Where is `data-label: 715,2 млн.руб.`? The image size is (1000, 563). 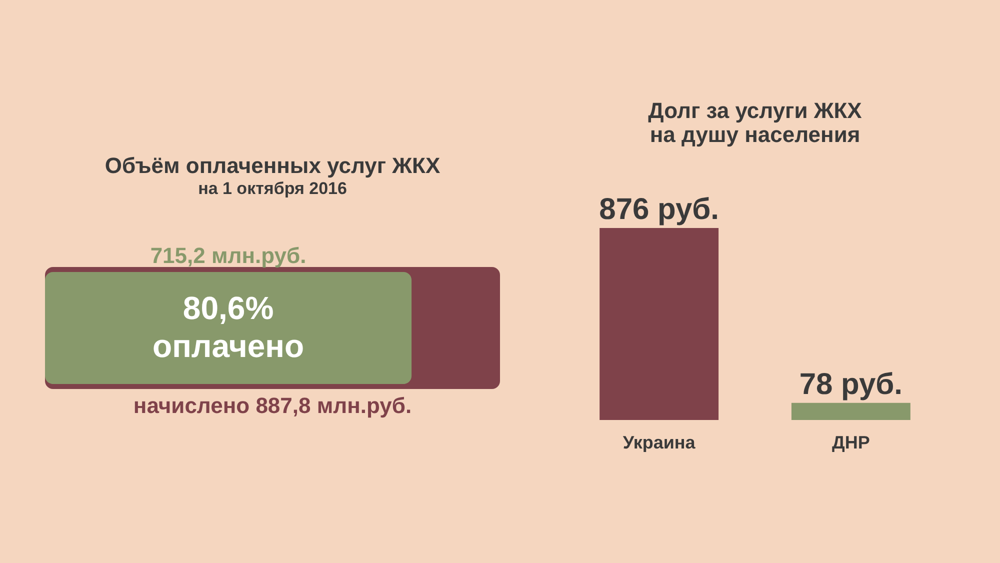
data-label: 715,2 млн.руб. is located at coordinates (228, 255).